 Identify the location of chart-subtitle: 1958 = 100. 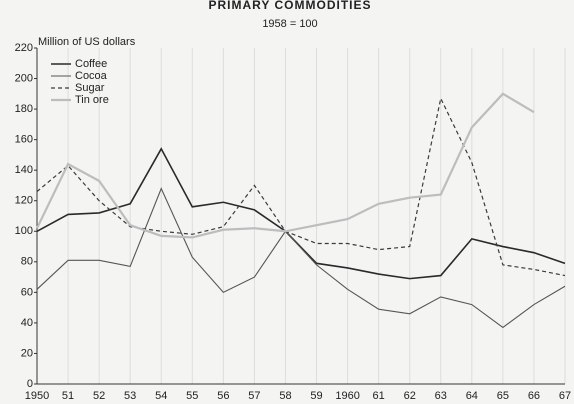
(289, 24).